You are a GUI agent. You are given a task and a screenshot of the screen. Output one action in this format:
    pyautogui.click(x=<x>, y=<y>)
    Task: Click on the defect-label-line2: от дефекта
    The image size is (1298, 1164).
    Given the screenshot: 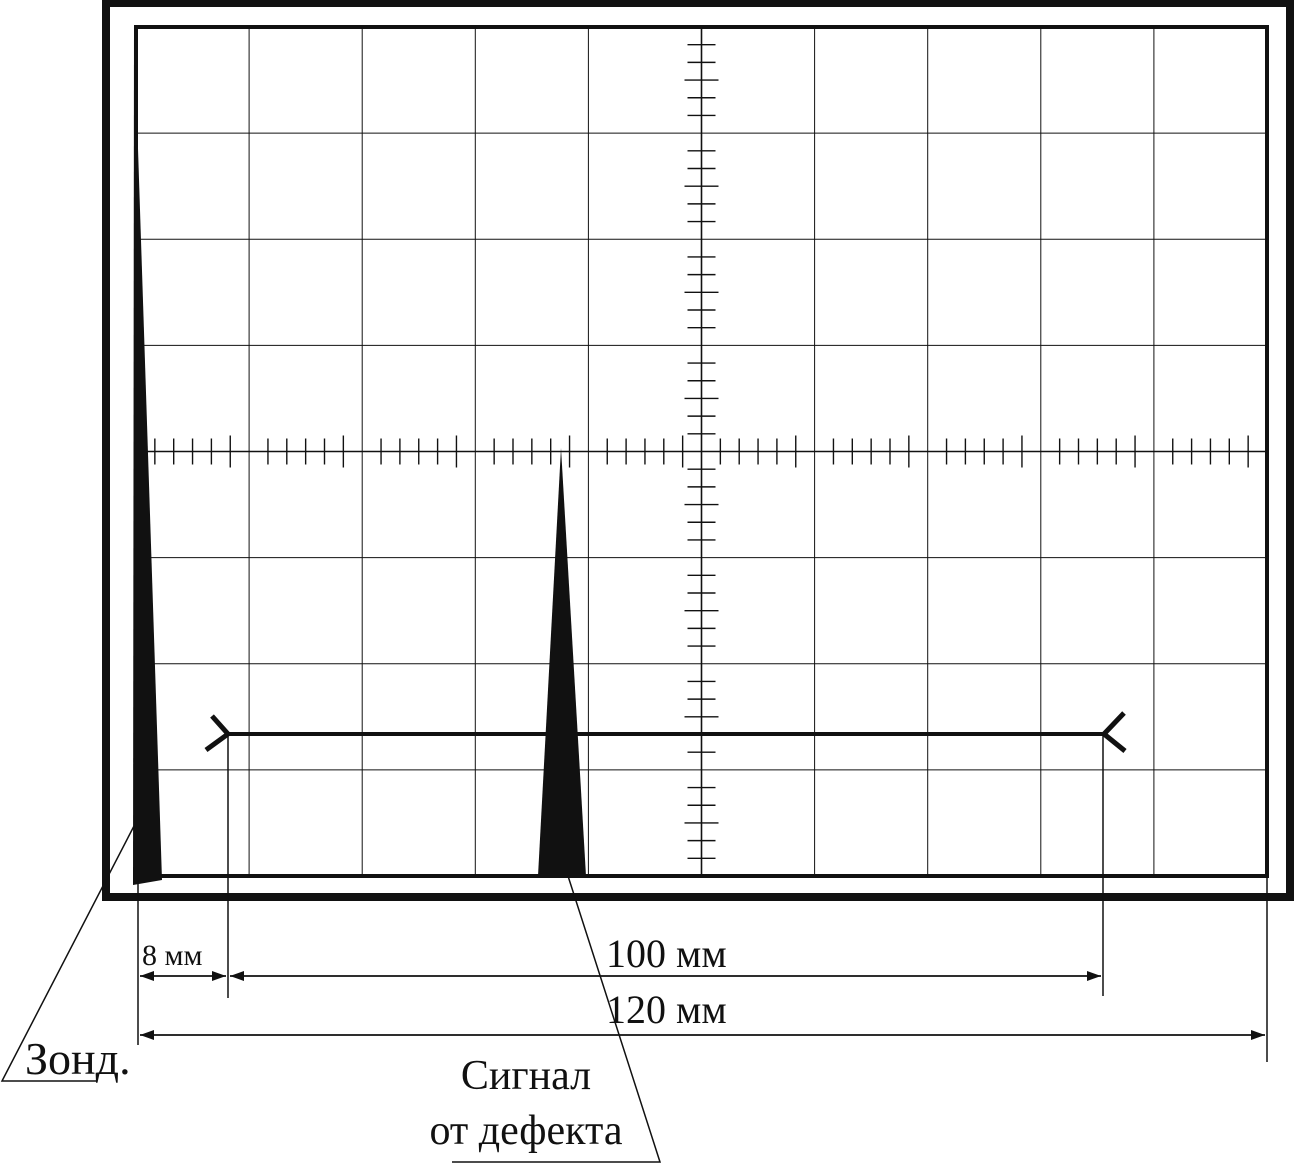 What is the action you would take?
    pyautogui.click(x=525, y=1131)
    